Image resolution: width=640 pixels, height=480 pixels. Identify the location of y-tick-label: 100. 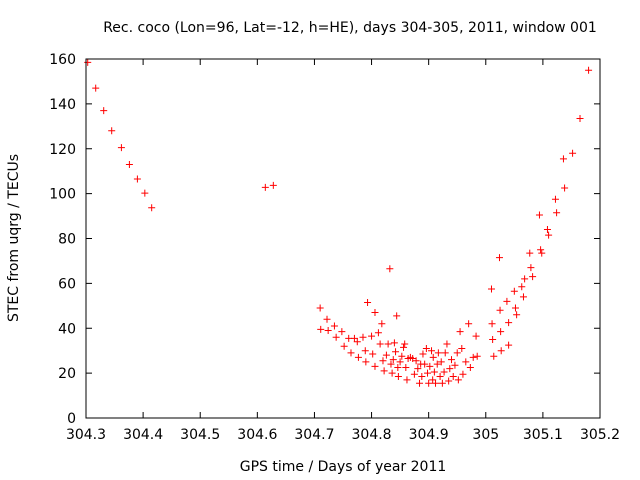
(62, 195).